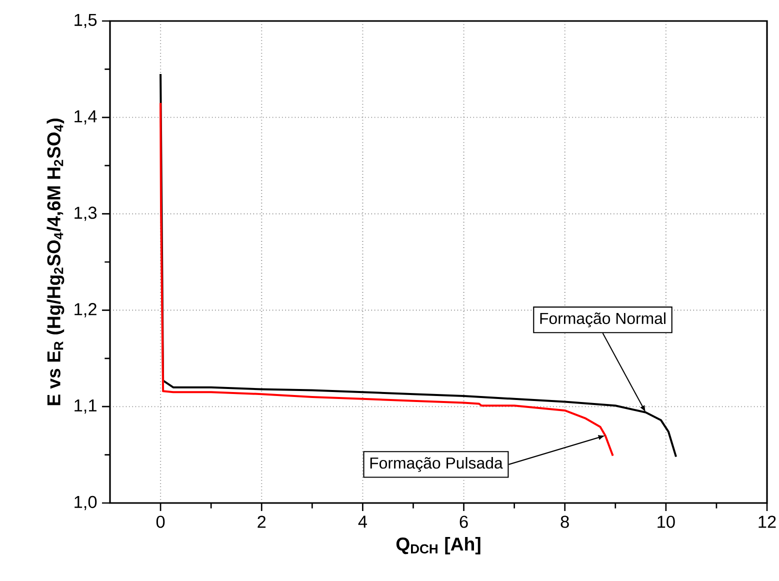  I want to click on annotation: Formação Pulsada, so click(436, 464).